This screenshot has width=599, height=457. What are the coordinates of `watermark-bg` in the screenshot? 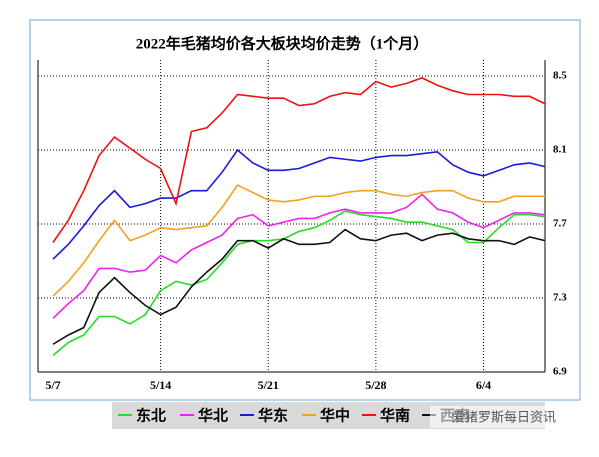 It's located at (505, 417).